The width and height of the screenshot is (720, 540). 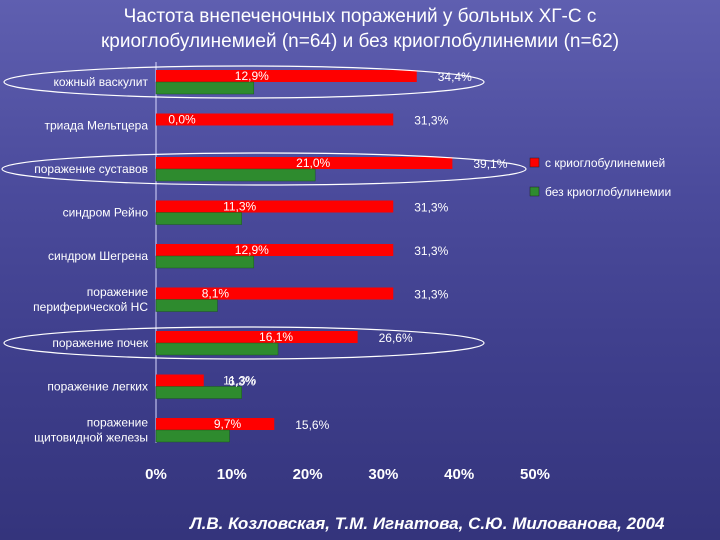 I want to click on data-label-with-cryo: 26,6%, so click(x=396, y=338).